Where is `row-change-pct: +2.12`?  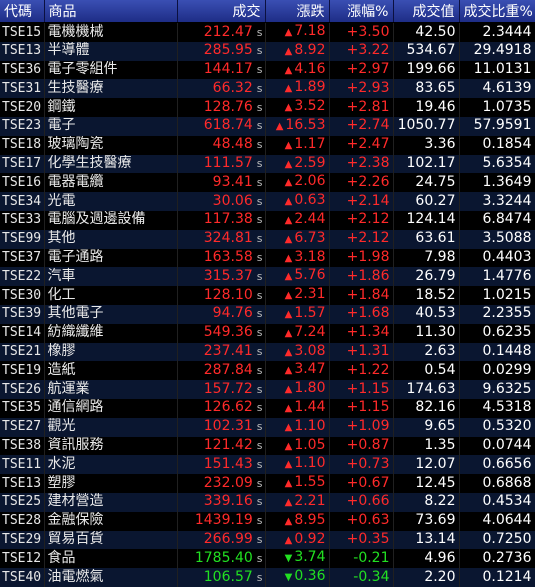 row-change-pct: +2.12 is located at coordinates (361, 239).